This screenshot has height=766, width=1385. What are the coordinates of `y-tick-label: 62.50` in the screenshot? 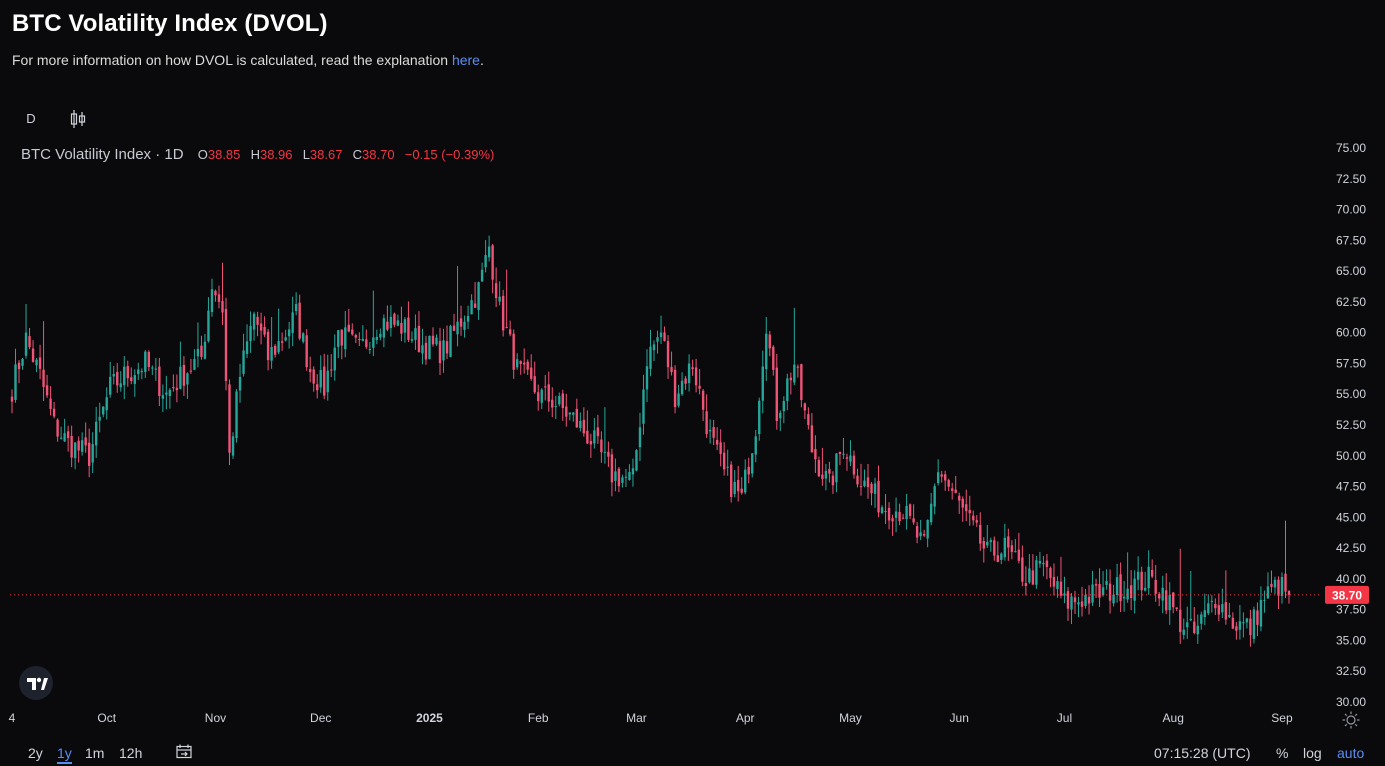 It's located at (1351, 302).